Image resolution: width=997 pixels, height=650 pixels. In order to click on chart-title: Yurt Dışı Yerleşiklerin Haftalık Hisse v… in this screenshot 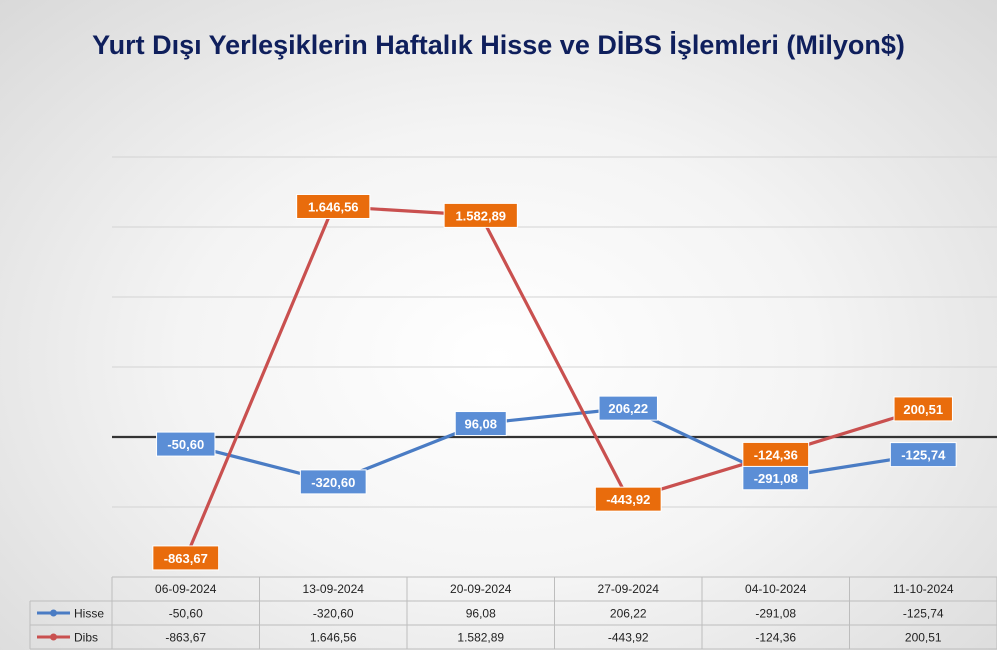, I will do `click(498, 45)`.